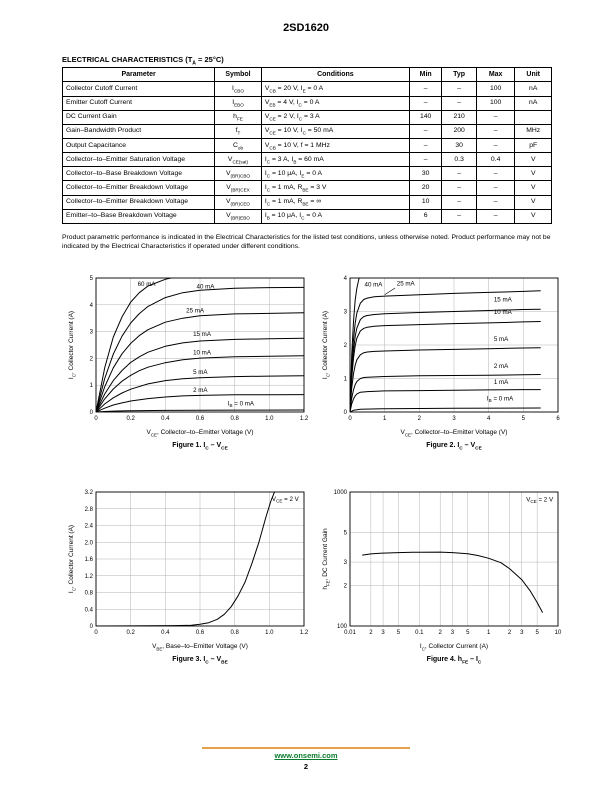 The height and width of the screenshot is (792, 612). I want to click on table-cell: 30, so click(425, 174).